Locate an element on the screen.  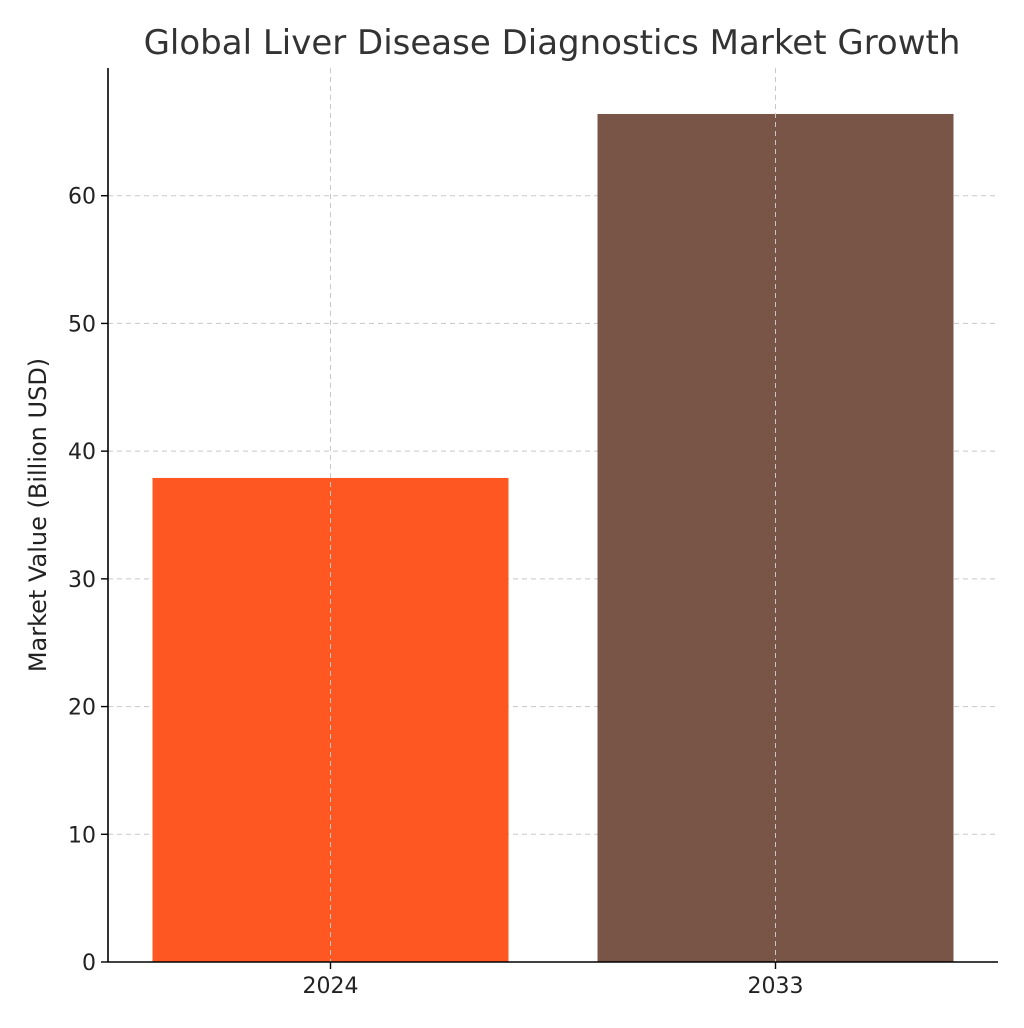
y-tick-label: 60 is located at coordinates (82, 197).